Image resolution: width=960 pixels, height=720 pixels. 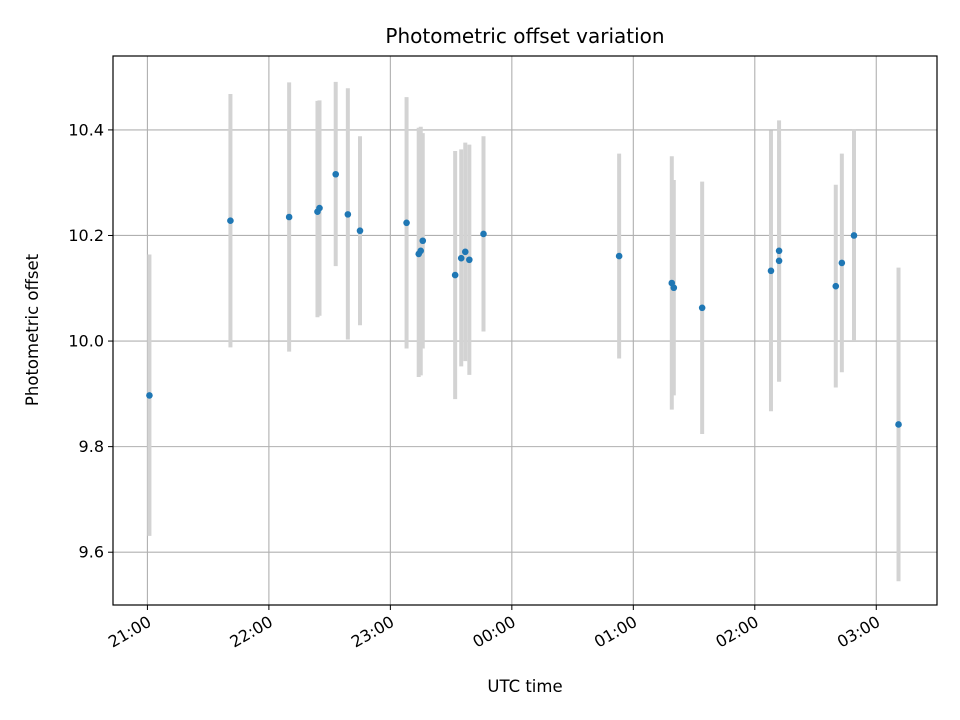 I want to click on chart-title: Photometric offset variation, so click(x=524, y=36).